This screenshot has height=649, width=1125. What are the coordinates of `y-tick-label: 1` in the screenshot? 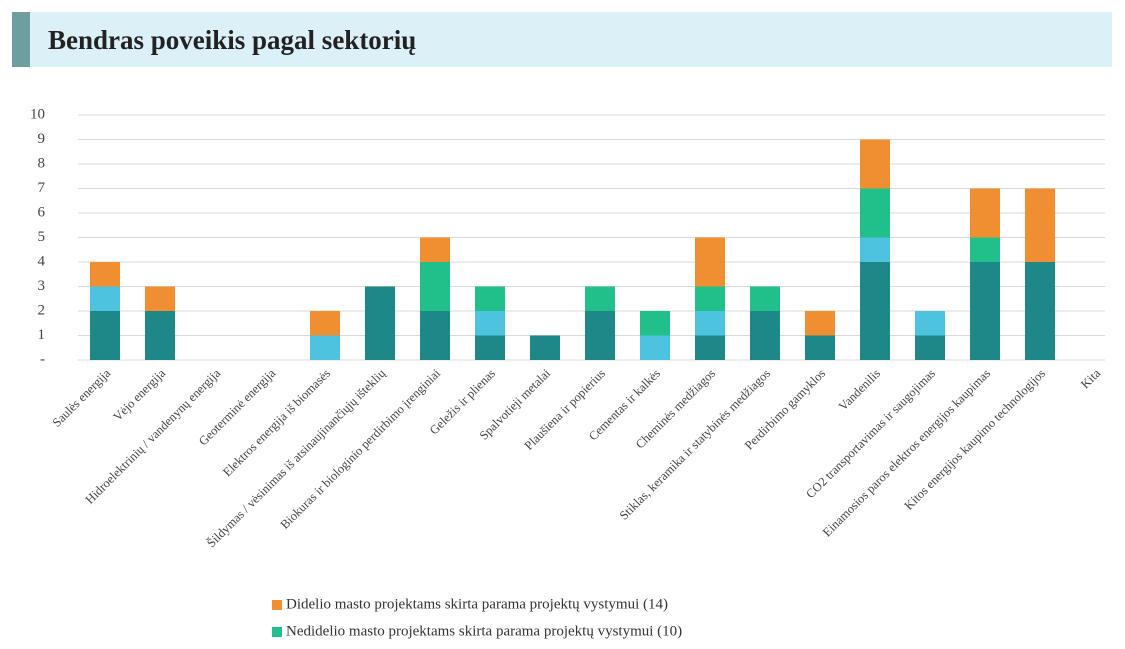 It's located at (42, 335).